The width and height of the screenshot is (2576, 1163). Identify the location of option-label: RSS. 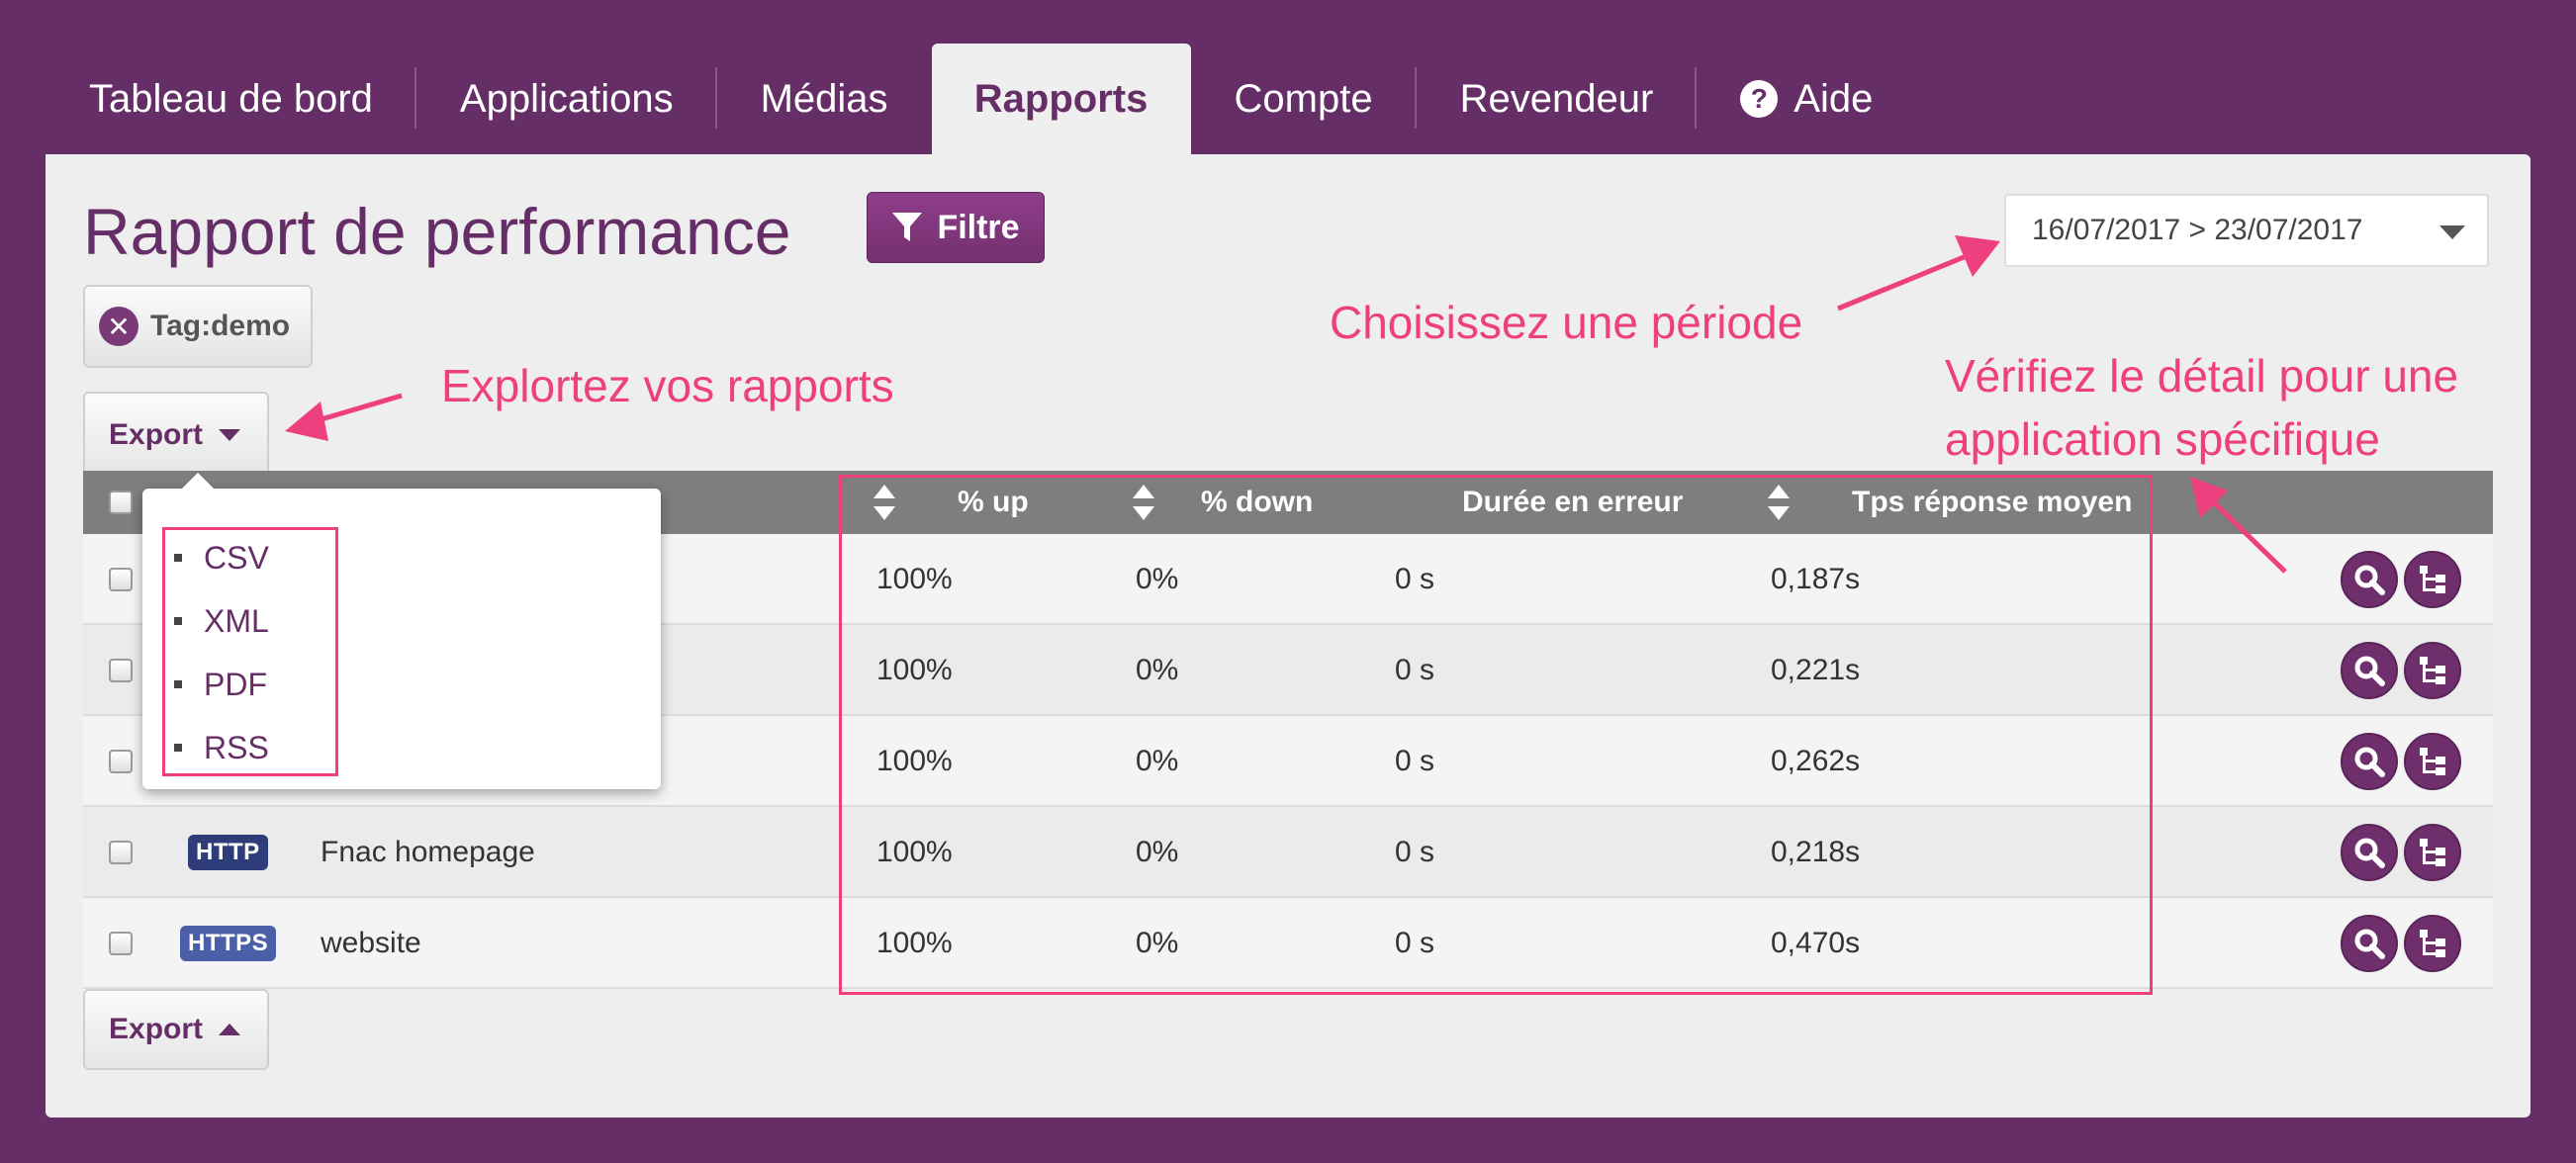
(237, 747).